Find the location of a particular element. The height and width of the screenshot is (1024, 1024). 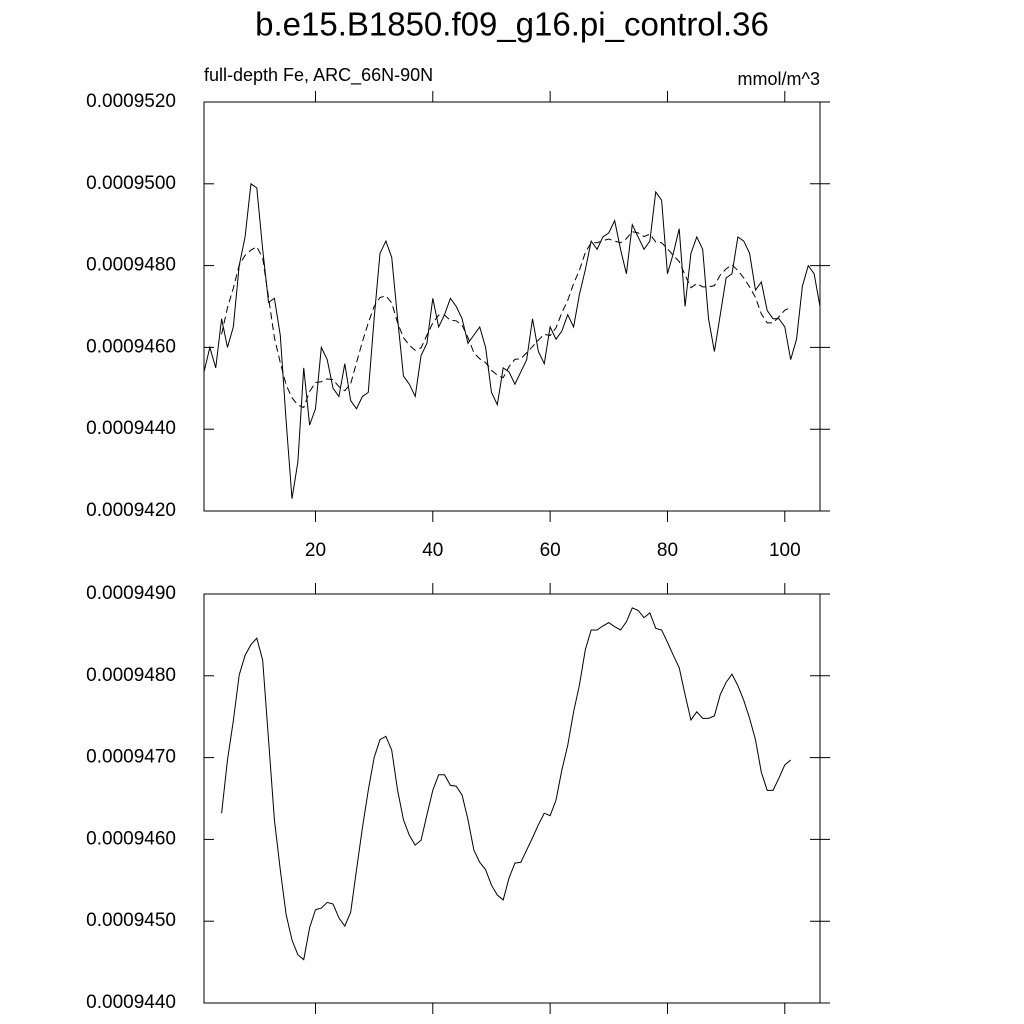

y-tick-label: 0.0009470 is located at coordinates (131, 757).